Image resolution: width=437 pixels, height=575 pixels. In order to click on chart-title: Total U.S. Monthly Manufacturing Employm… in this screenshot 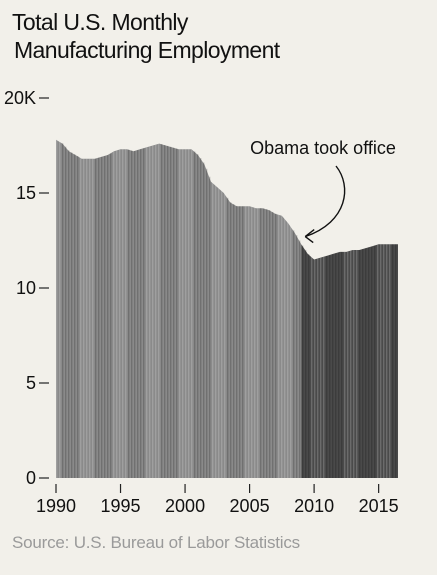, I will do `click(146, 36)`.